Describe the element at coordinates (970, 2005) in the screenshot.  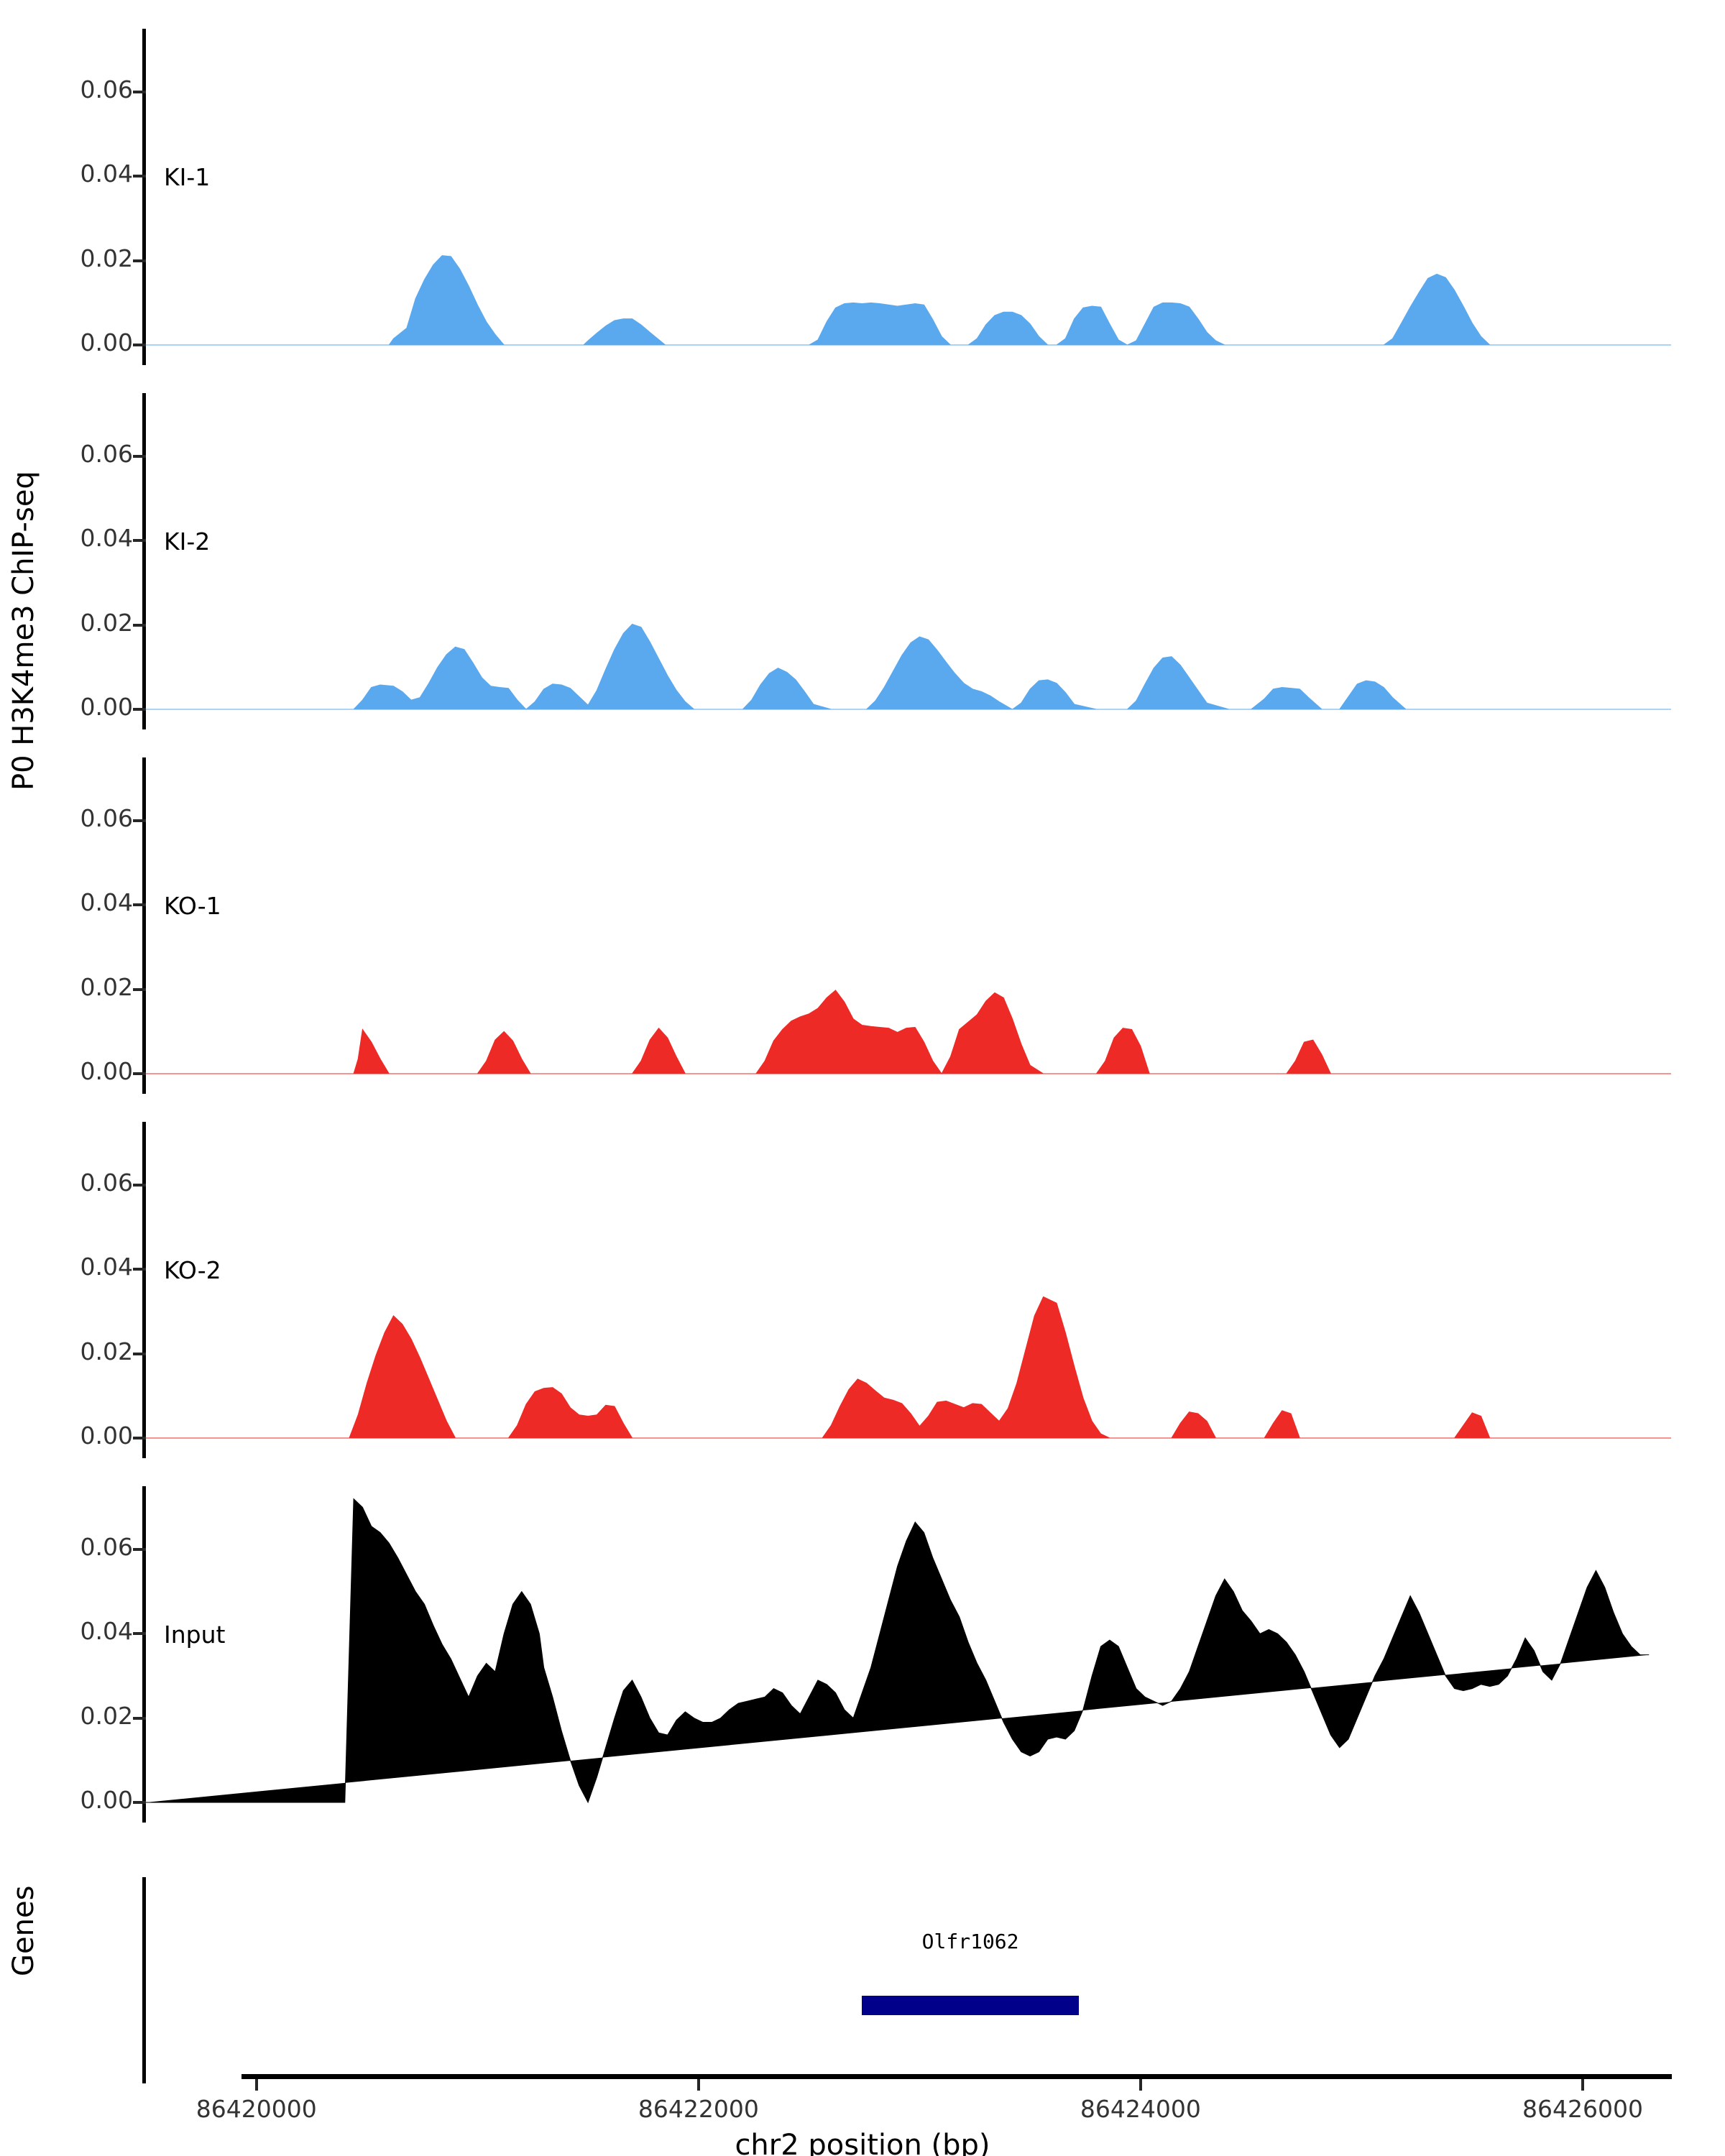
I see `gene-body-bar` at that location.